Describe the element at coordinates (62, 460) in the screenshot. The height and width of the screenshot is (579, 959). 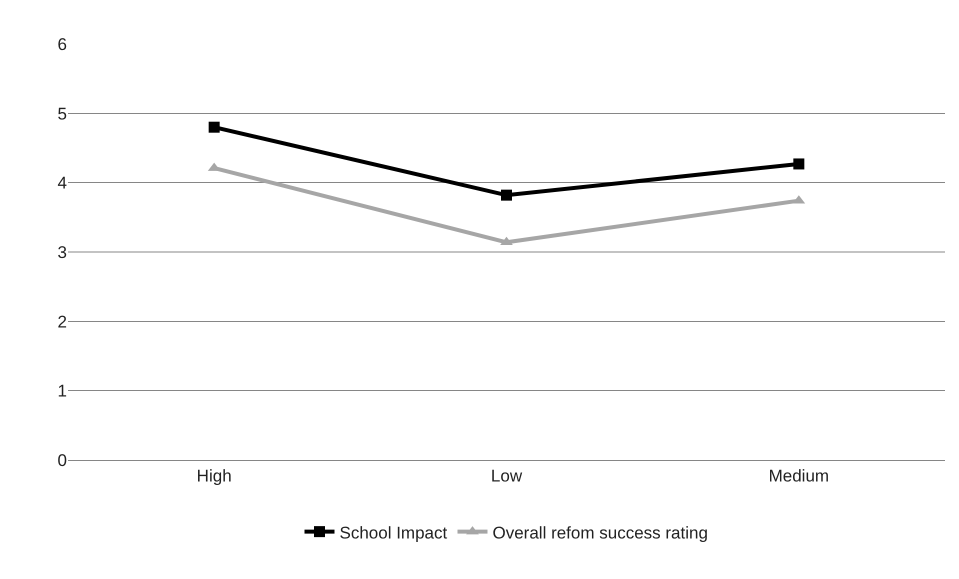
I see `y-tick-label: 0` at that location.